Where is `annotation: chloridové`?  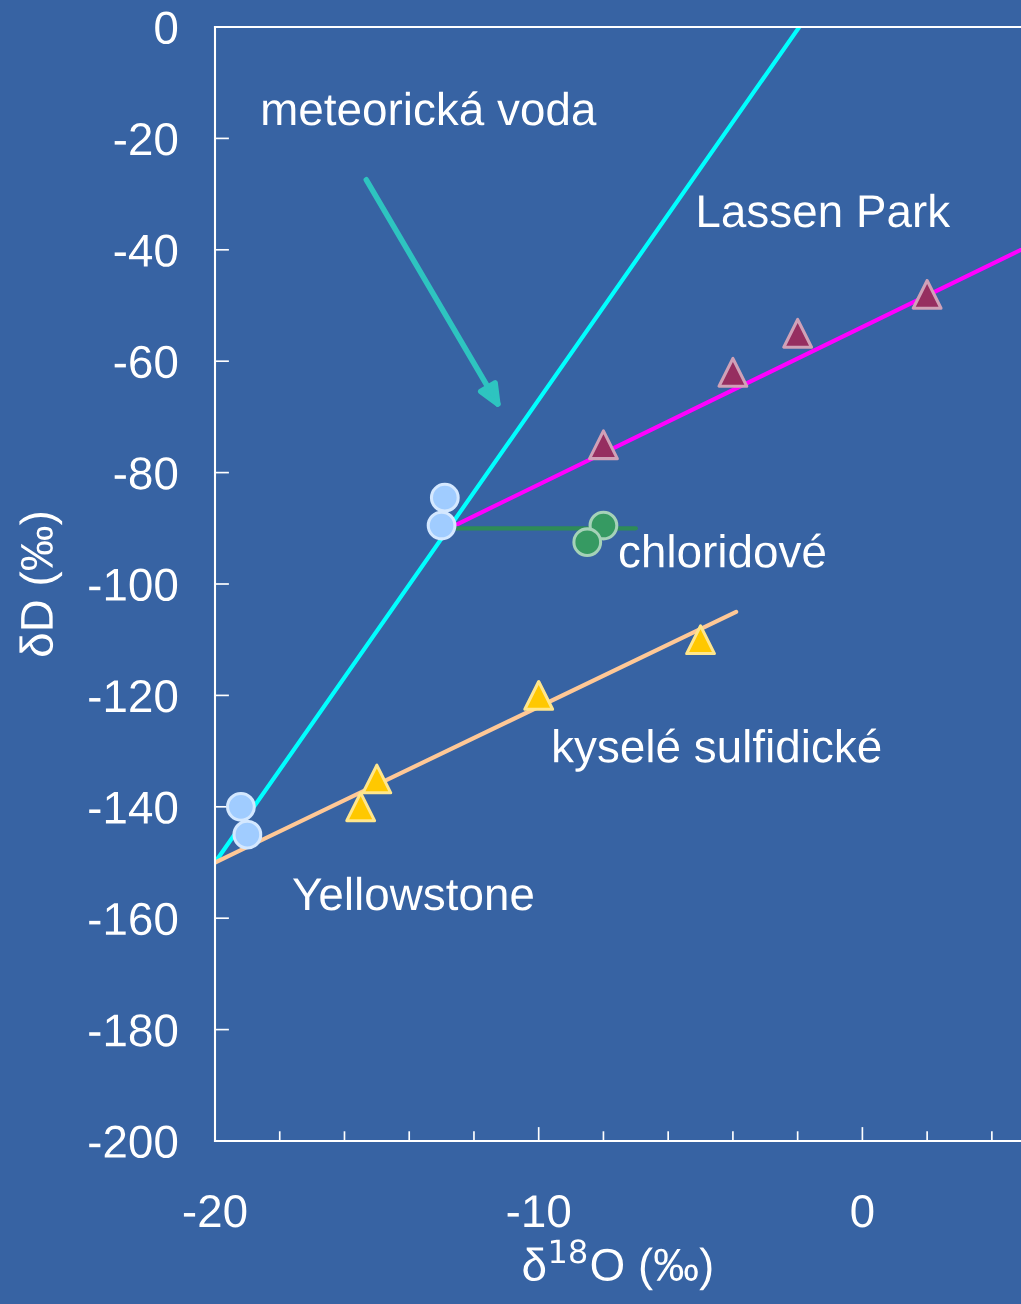
annotation: chloridové is located at coordinates (722, 550).